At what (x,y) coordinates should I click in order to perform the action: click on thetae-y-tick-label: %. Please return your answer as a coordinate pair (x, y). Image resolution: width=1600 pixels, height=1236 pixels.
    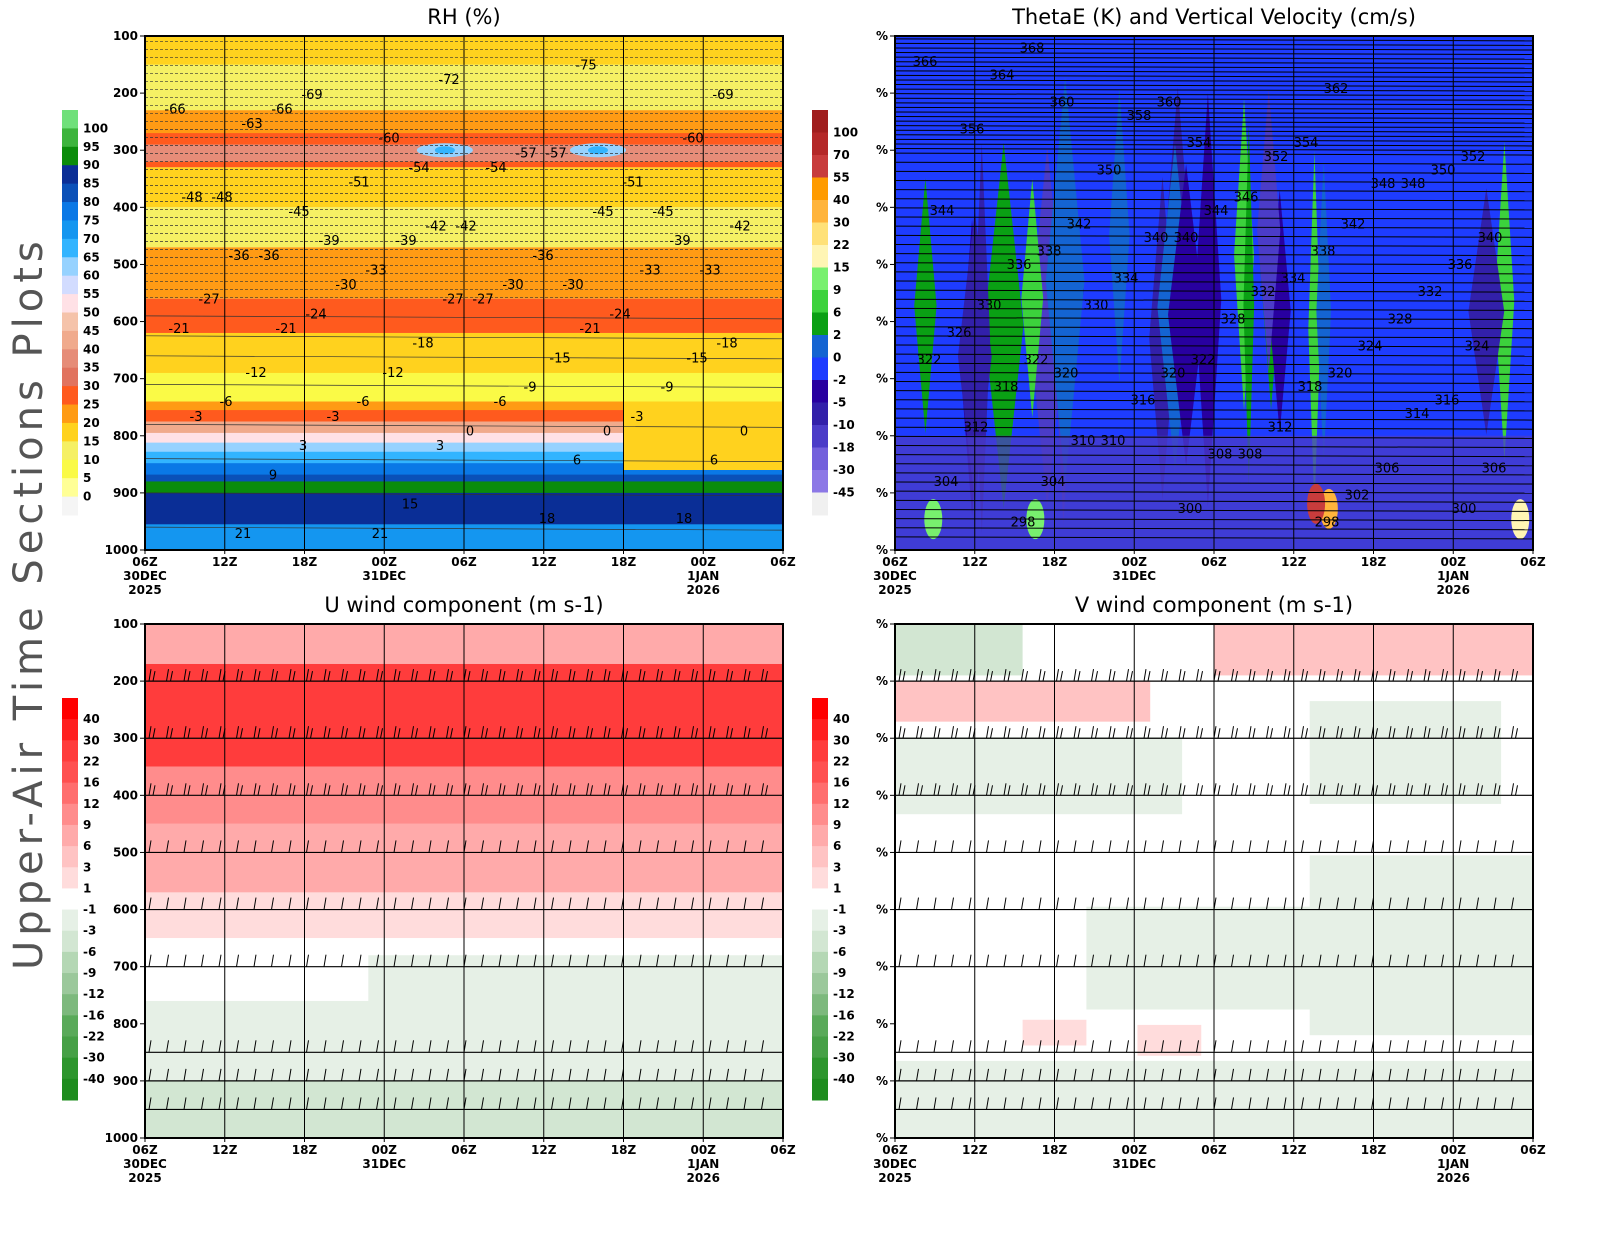
    Looking at the image, I should click on (882, 36).